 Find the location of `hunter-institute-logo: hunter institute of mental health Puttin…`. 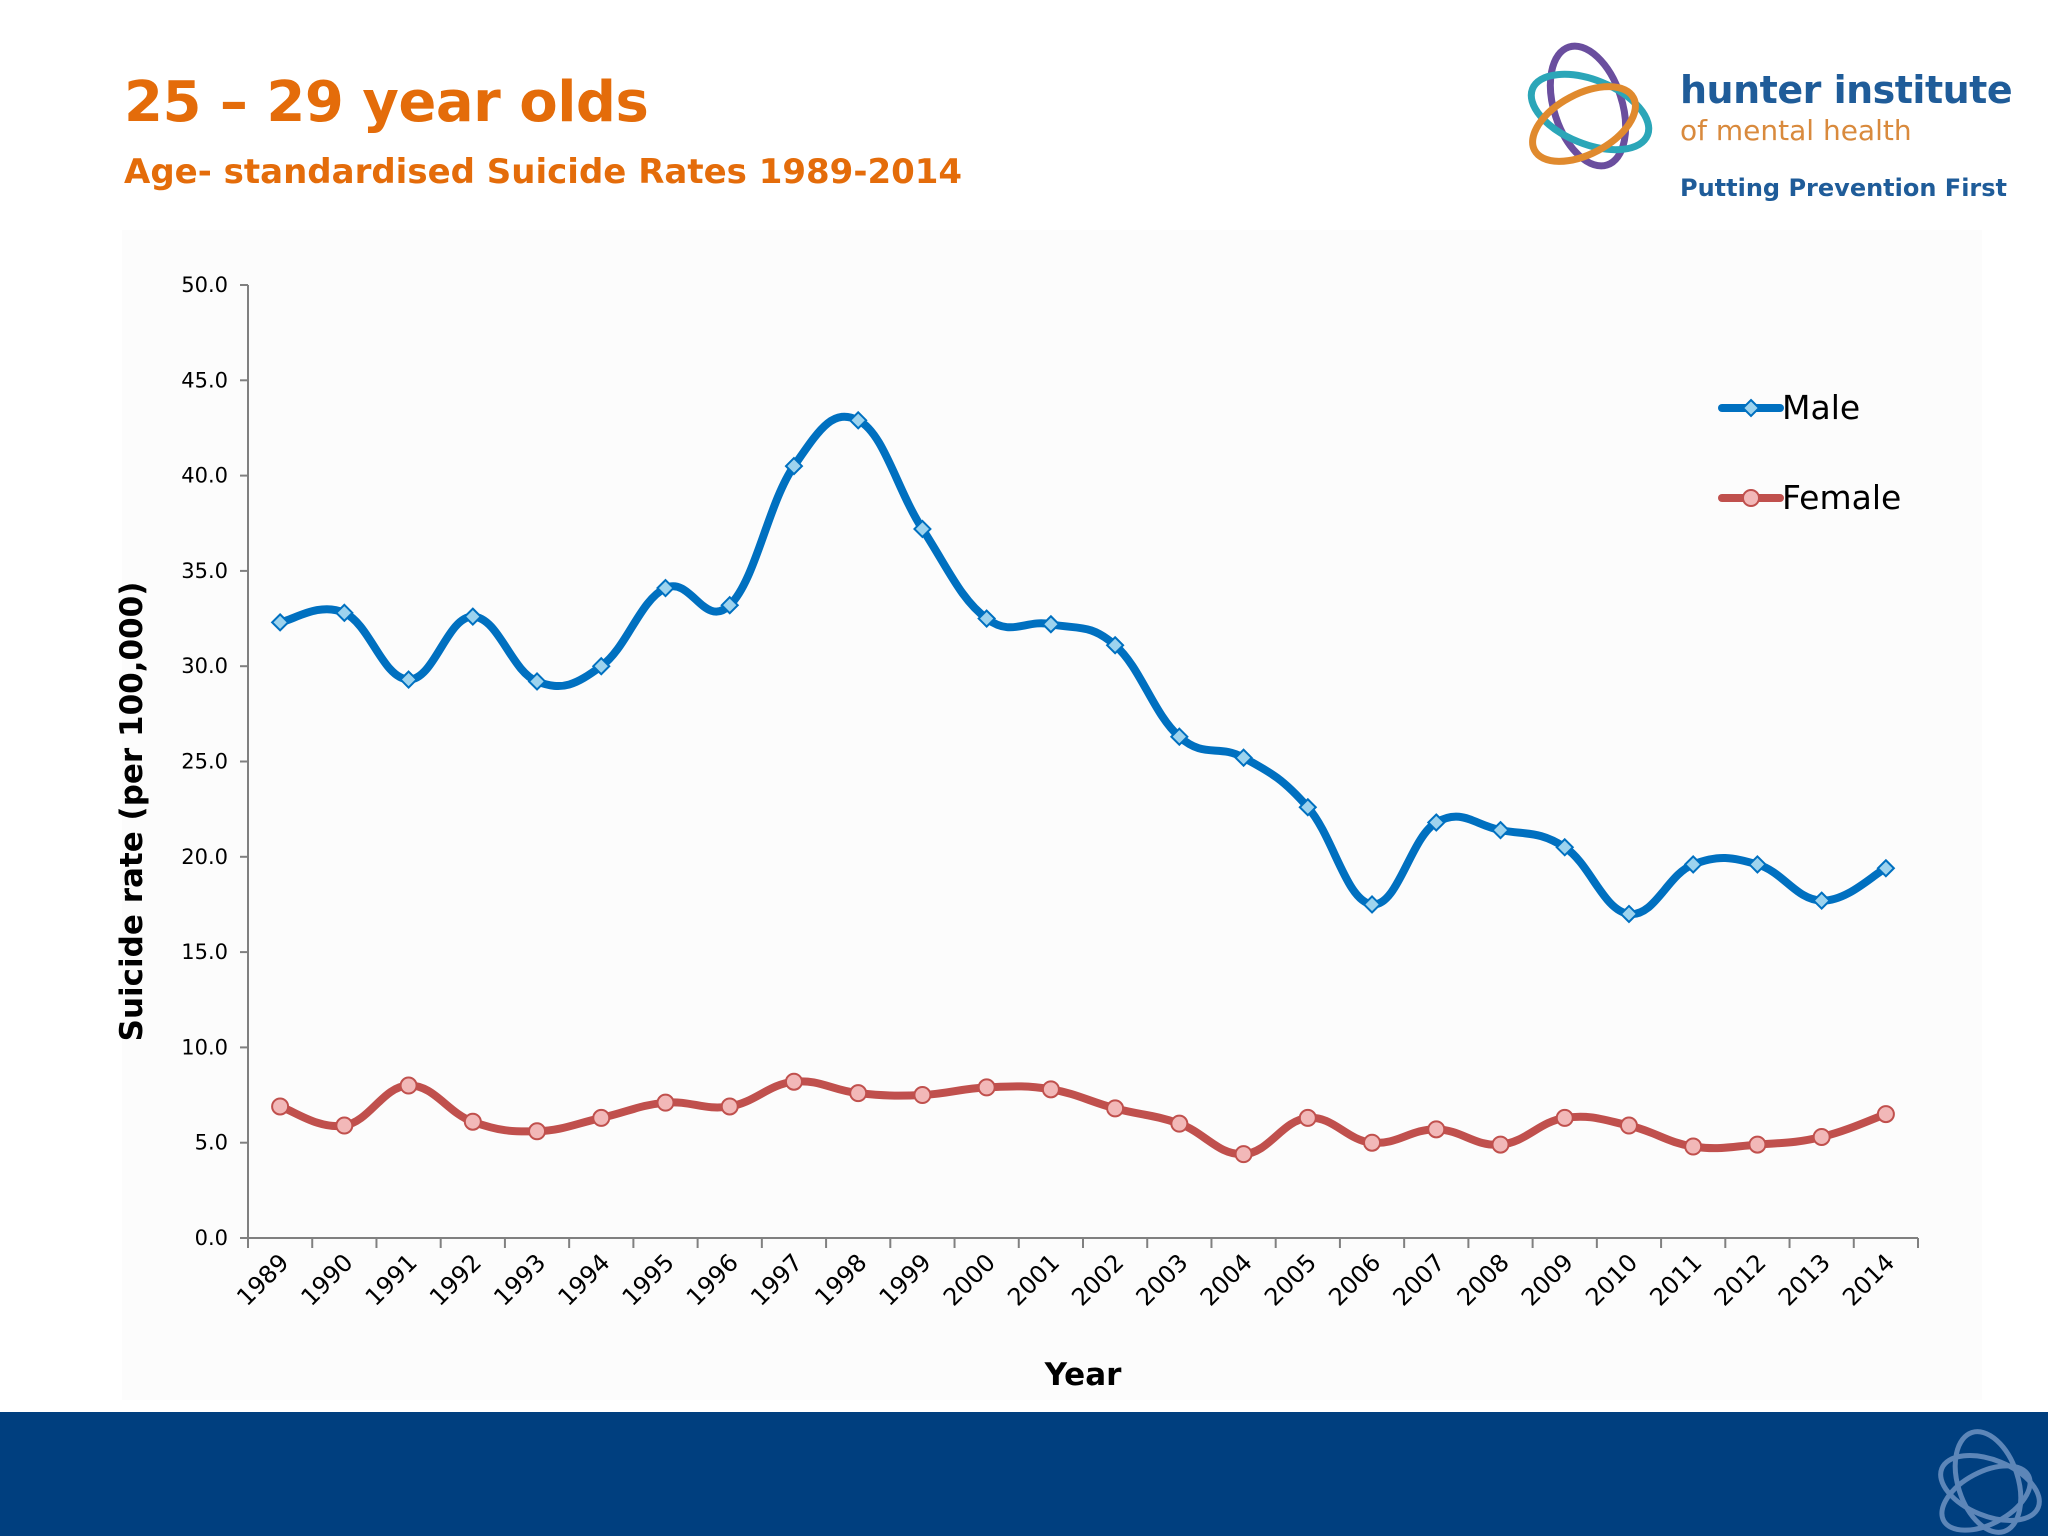

hunter-institute-logo: hunter institute of mental health Puttin… is located at coordinates (1770, 125).